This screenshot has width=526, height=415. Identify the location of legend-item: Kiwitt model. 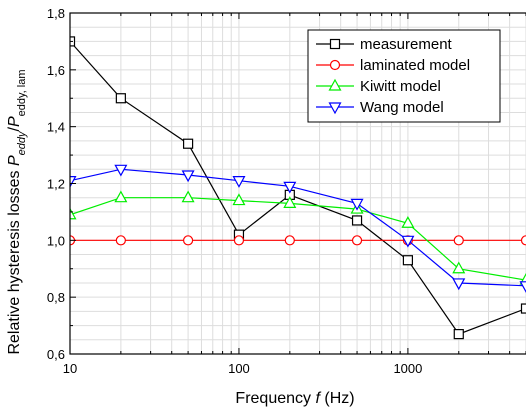
(378, 86).